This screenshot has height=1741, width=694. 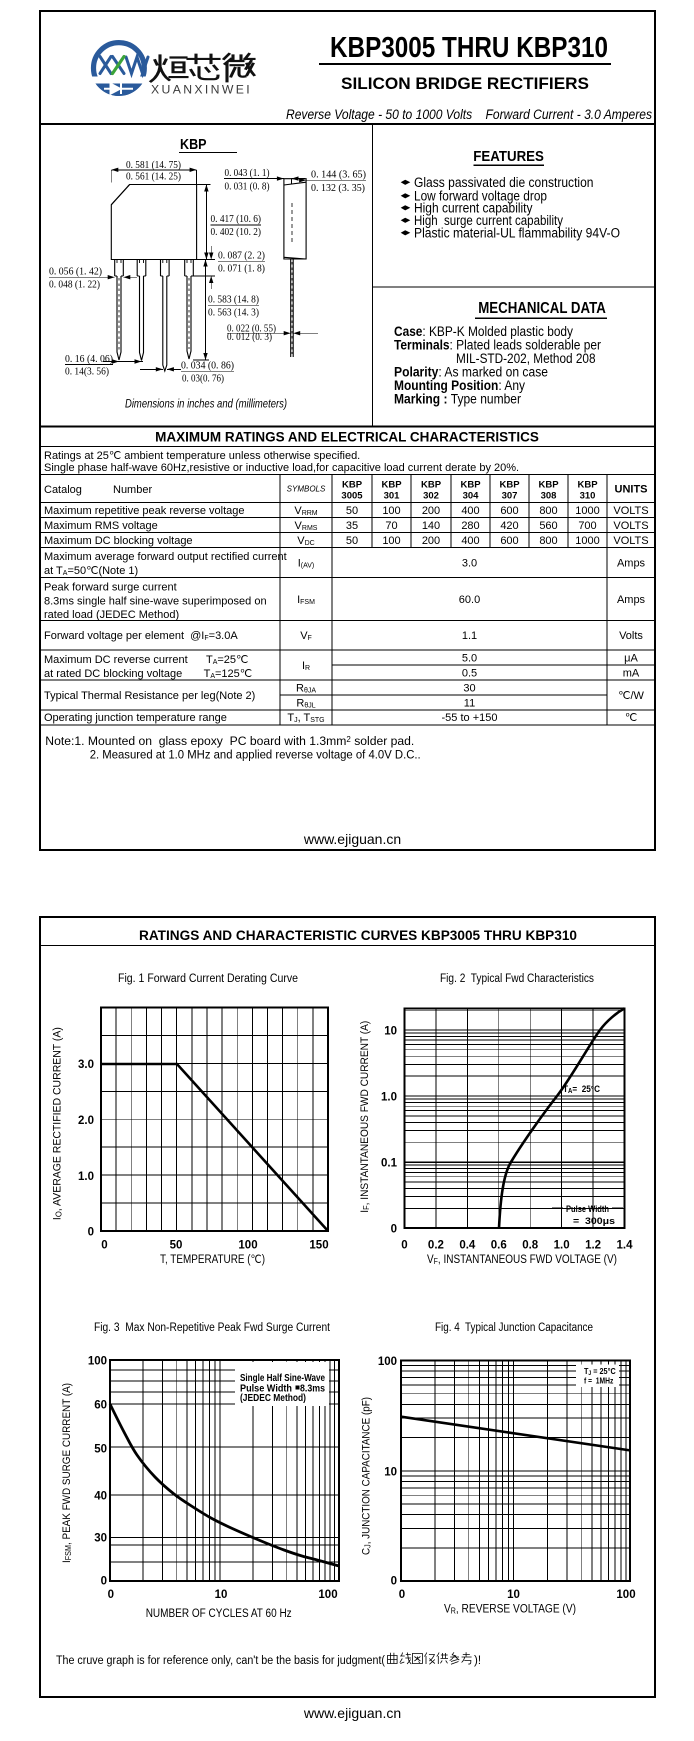 What do you see at coordinates (247, 173) in the screenshot?
I see `svg-text: 0. 043 (1. 1)` at bounding box center [247, 173].